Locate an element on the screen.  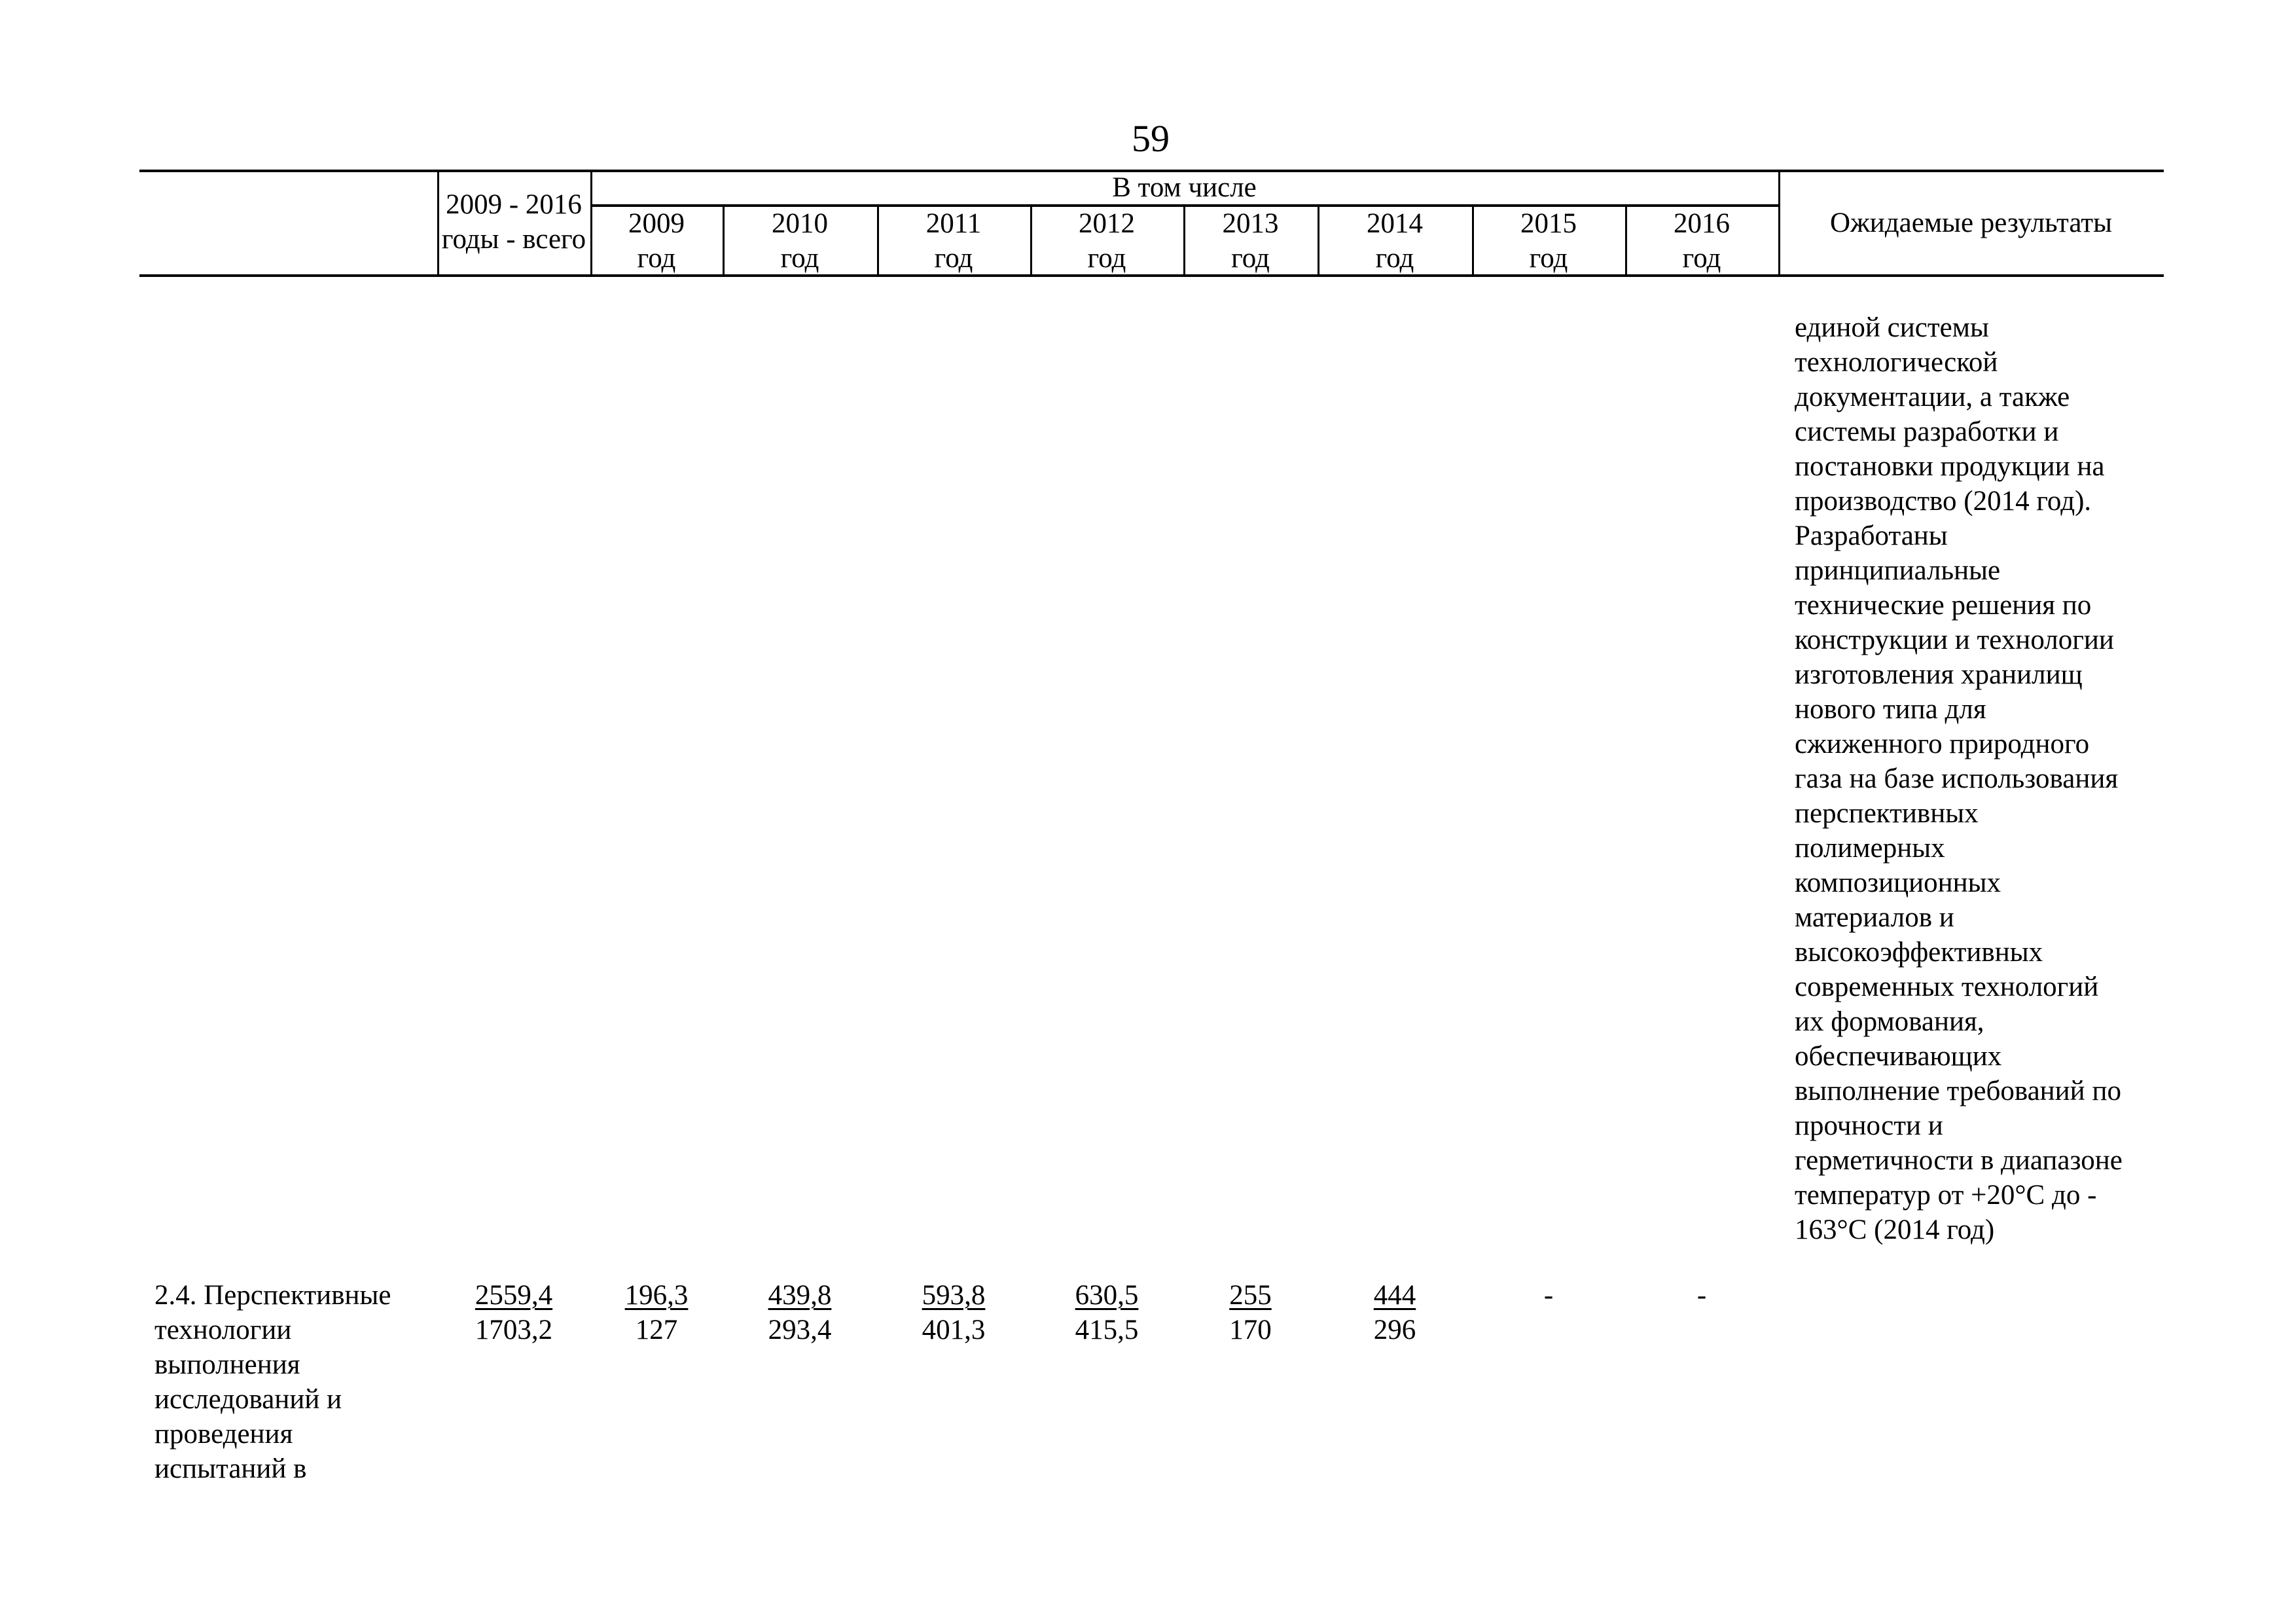
year: 2009 is located at coordinates (656, 223).